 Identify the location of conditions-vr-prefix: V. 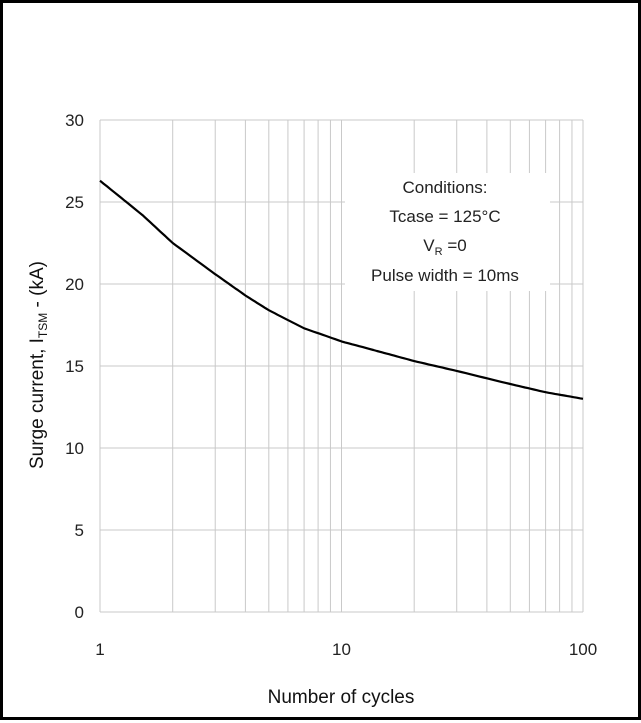
(429, 245).